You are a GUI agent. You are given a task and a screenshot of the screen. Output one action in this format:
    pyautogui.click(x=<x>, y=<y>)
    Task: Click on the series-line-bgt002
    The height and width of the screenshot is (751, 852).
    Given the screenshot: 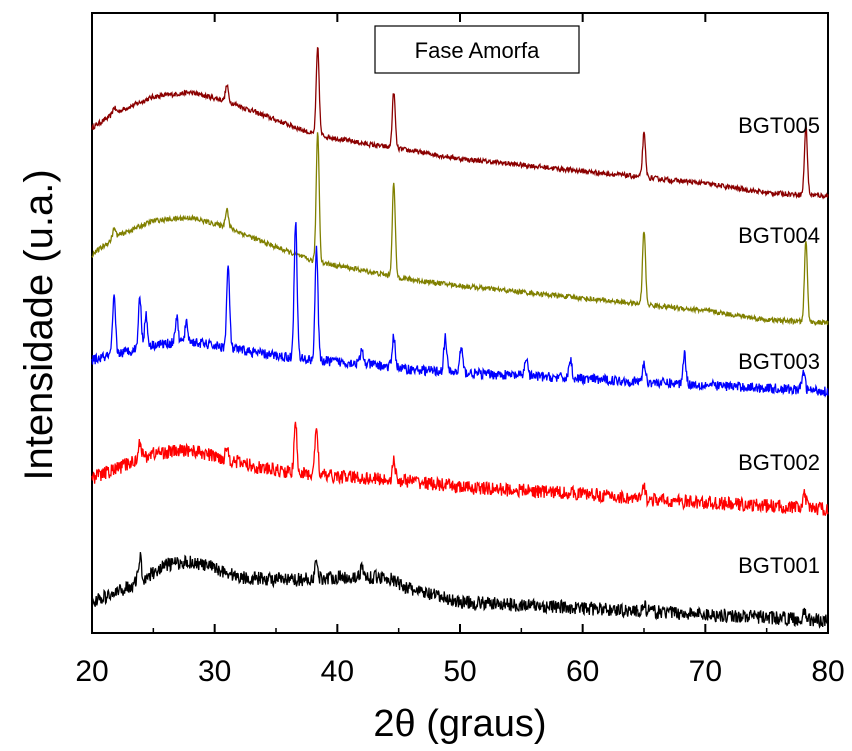 What is the action you would take?
    pyautogui.click(x=460, y=469)
    